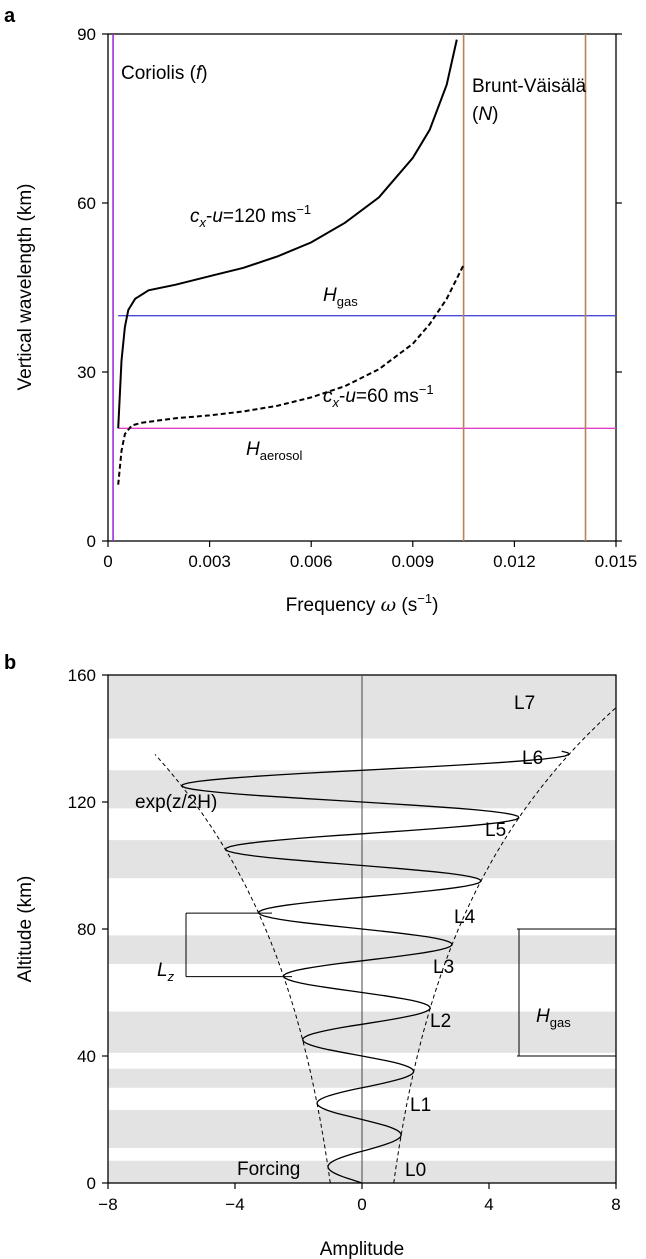  Describe the element at coordinates (361, 1204) in the screenshot. I see `x-tick-label-b: 0` at that location.